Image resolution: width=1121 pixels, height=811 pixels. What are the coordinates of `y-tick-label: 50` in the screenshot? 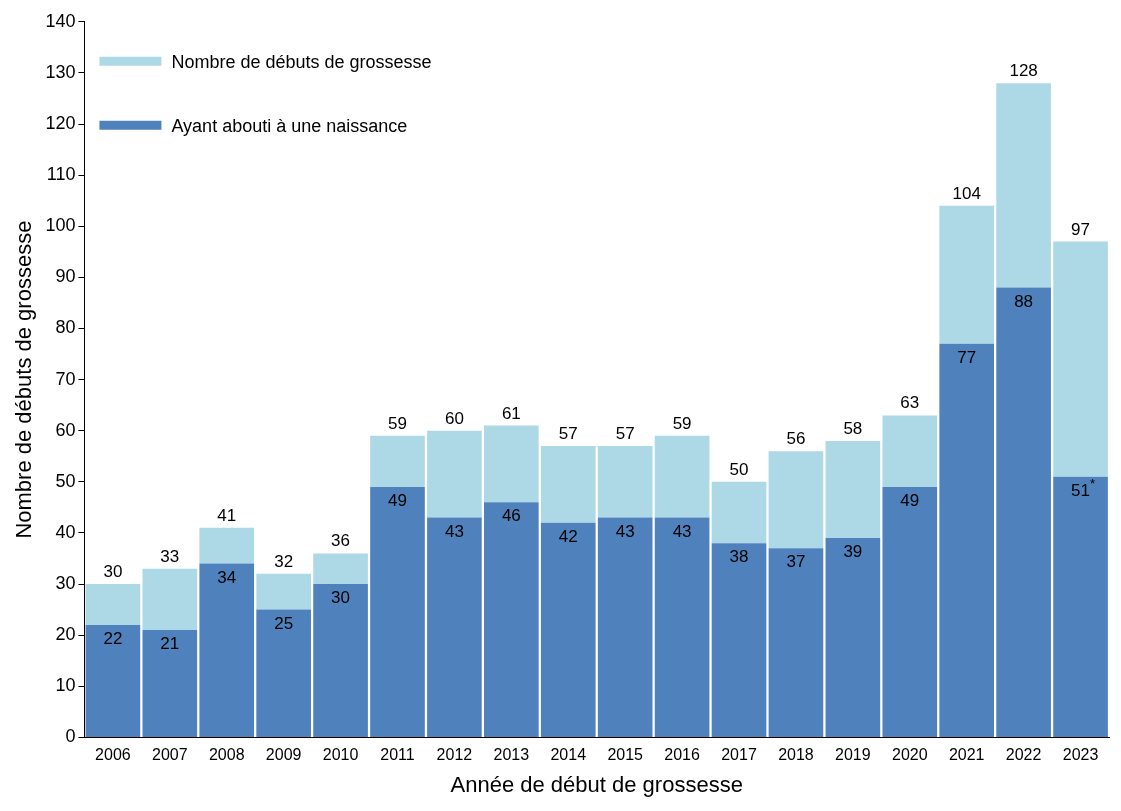 It's located at (65, 480).